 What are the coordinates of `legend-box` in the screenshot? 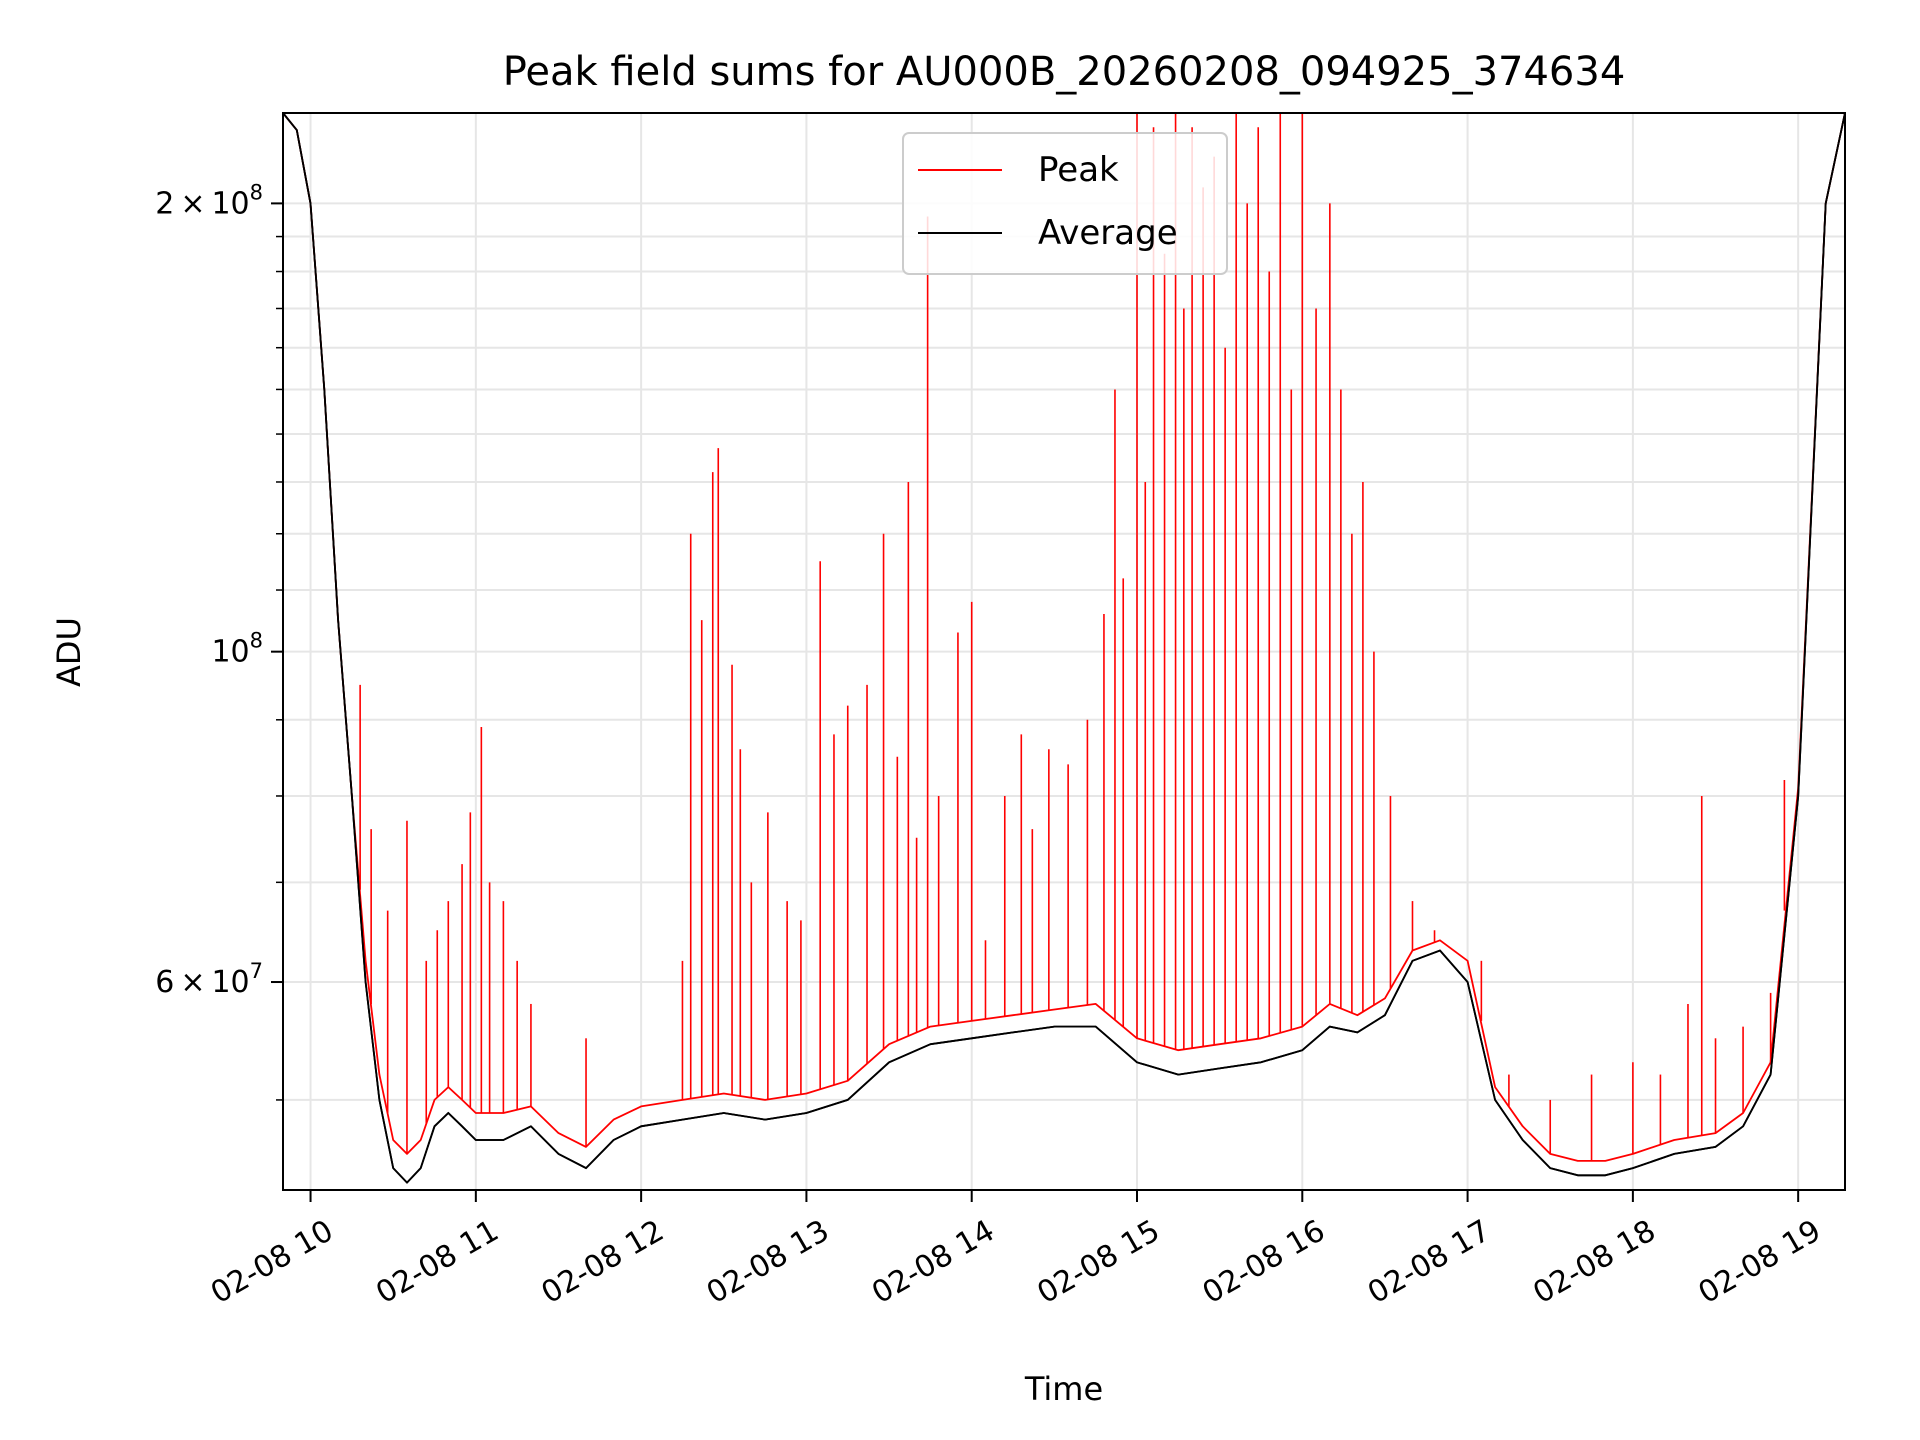 It's located at (1065, 203).